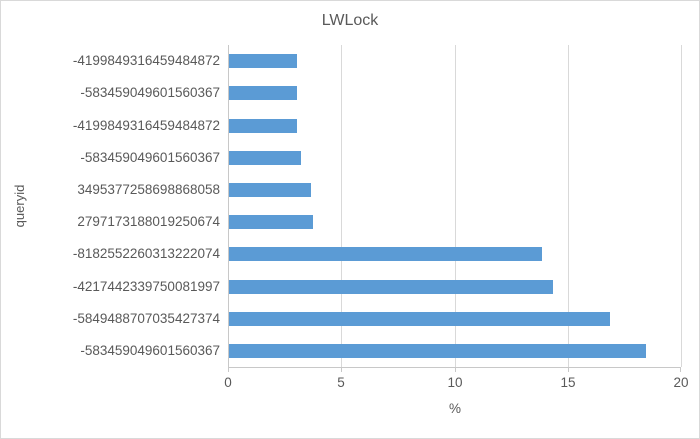 This screenshot has width=700, height=439. I want to click on x-tick-label: 15, so click(568, 382).